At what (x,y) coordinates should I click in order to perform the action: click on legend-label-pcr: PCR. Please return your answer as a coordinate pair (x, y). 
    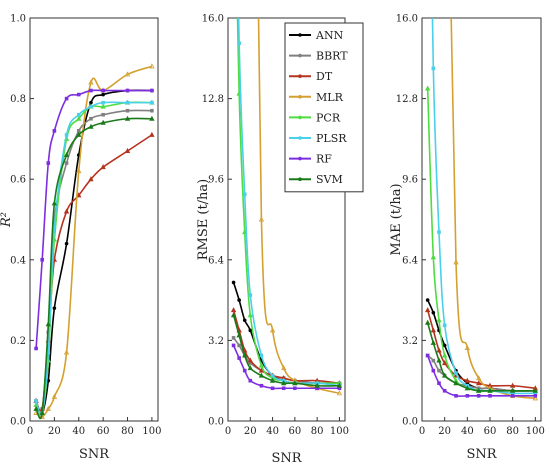
    Looking at the image, I should click on (328, 117).